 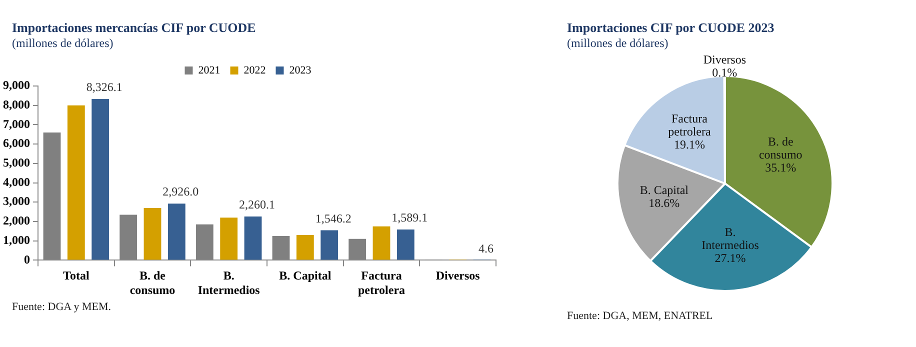 What do you see at coordinates (16, 163) in the screenshot?
I see `y-tick-label: 5,000` at bounding box center [16, 163].